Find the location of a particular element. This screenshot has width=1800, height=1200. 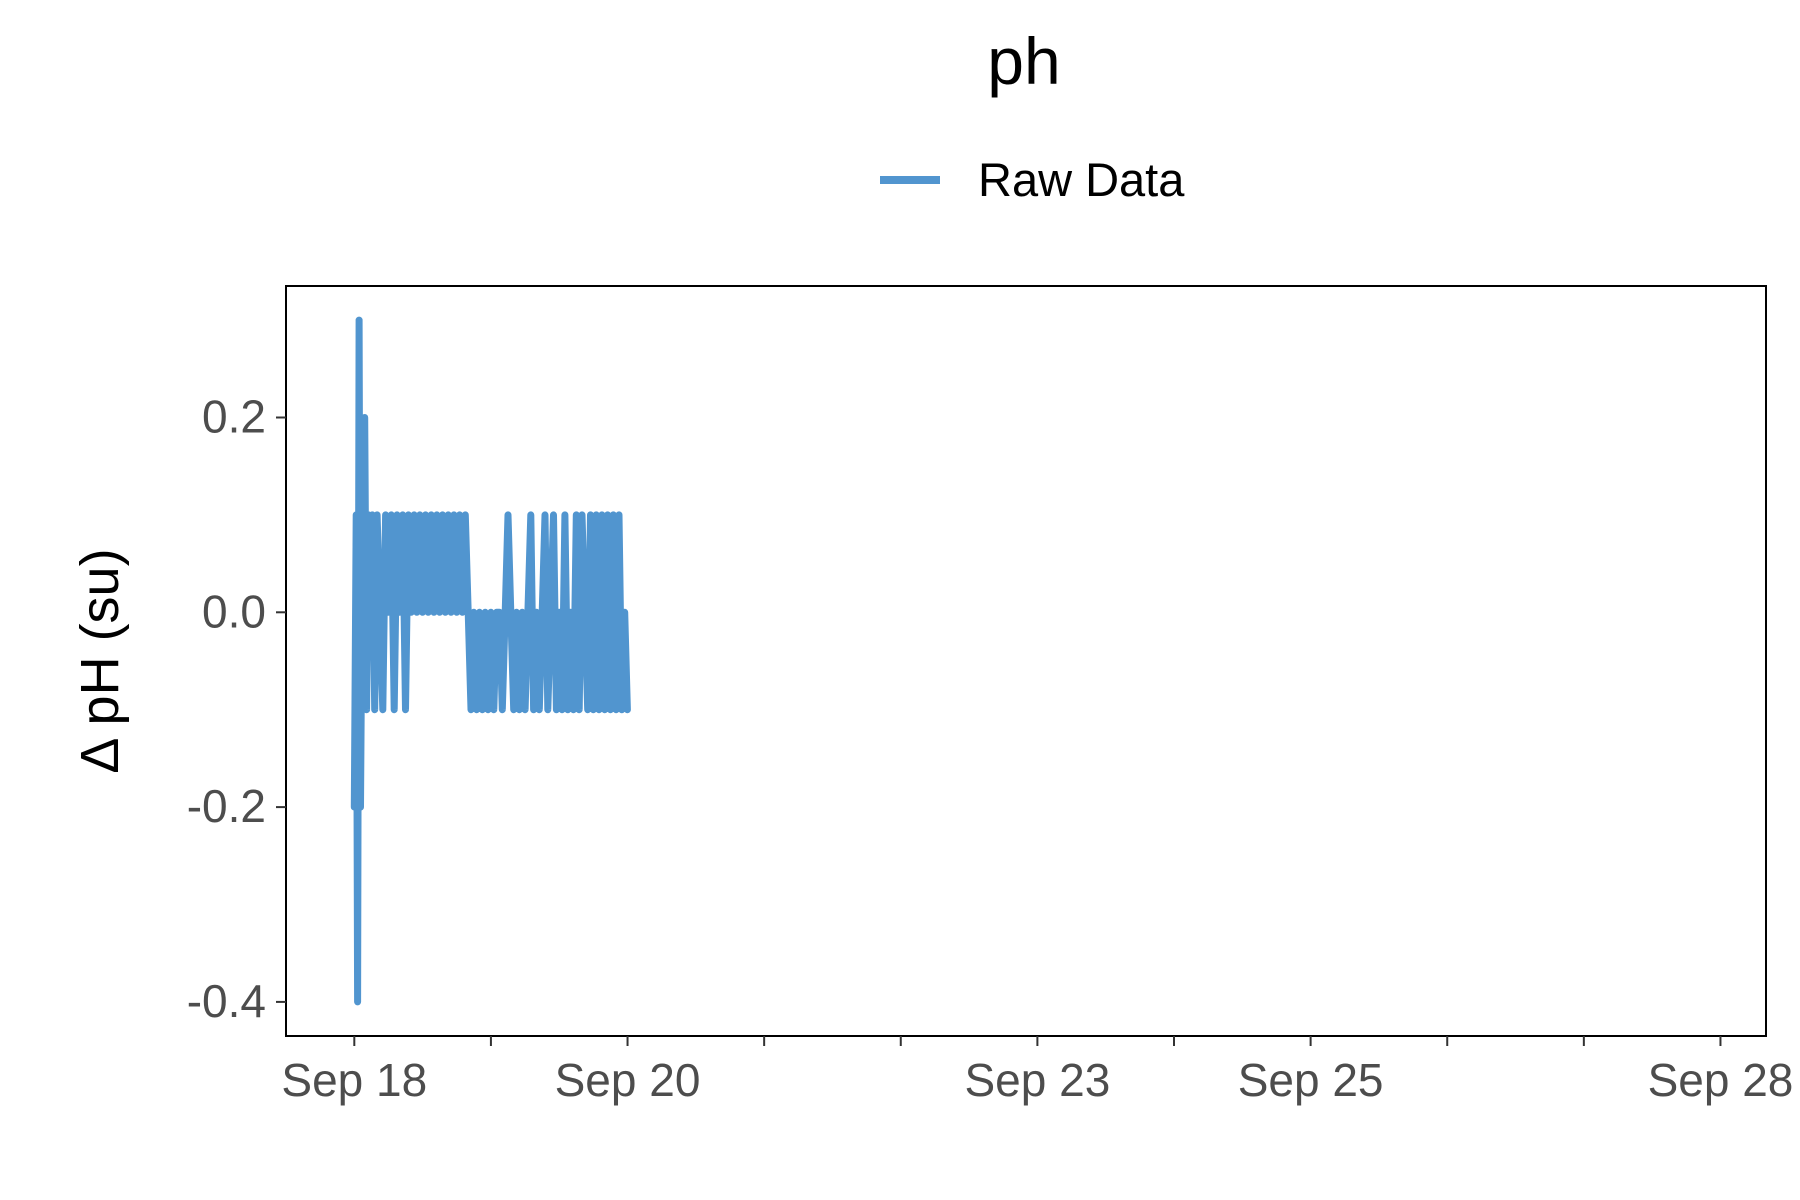

legend-label-raw-data: Raw Data is located at coordinates (1081, 179).